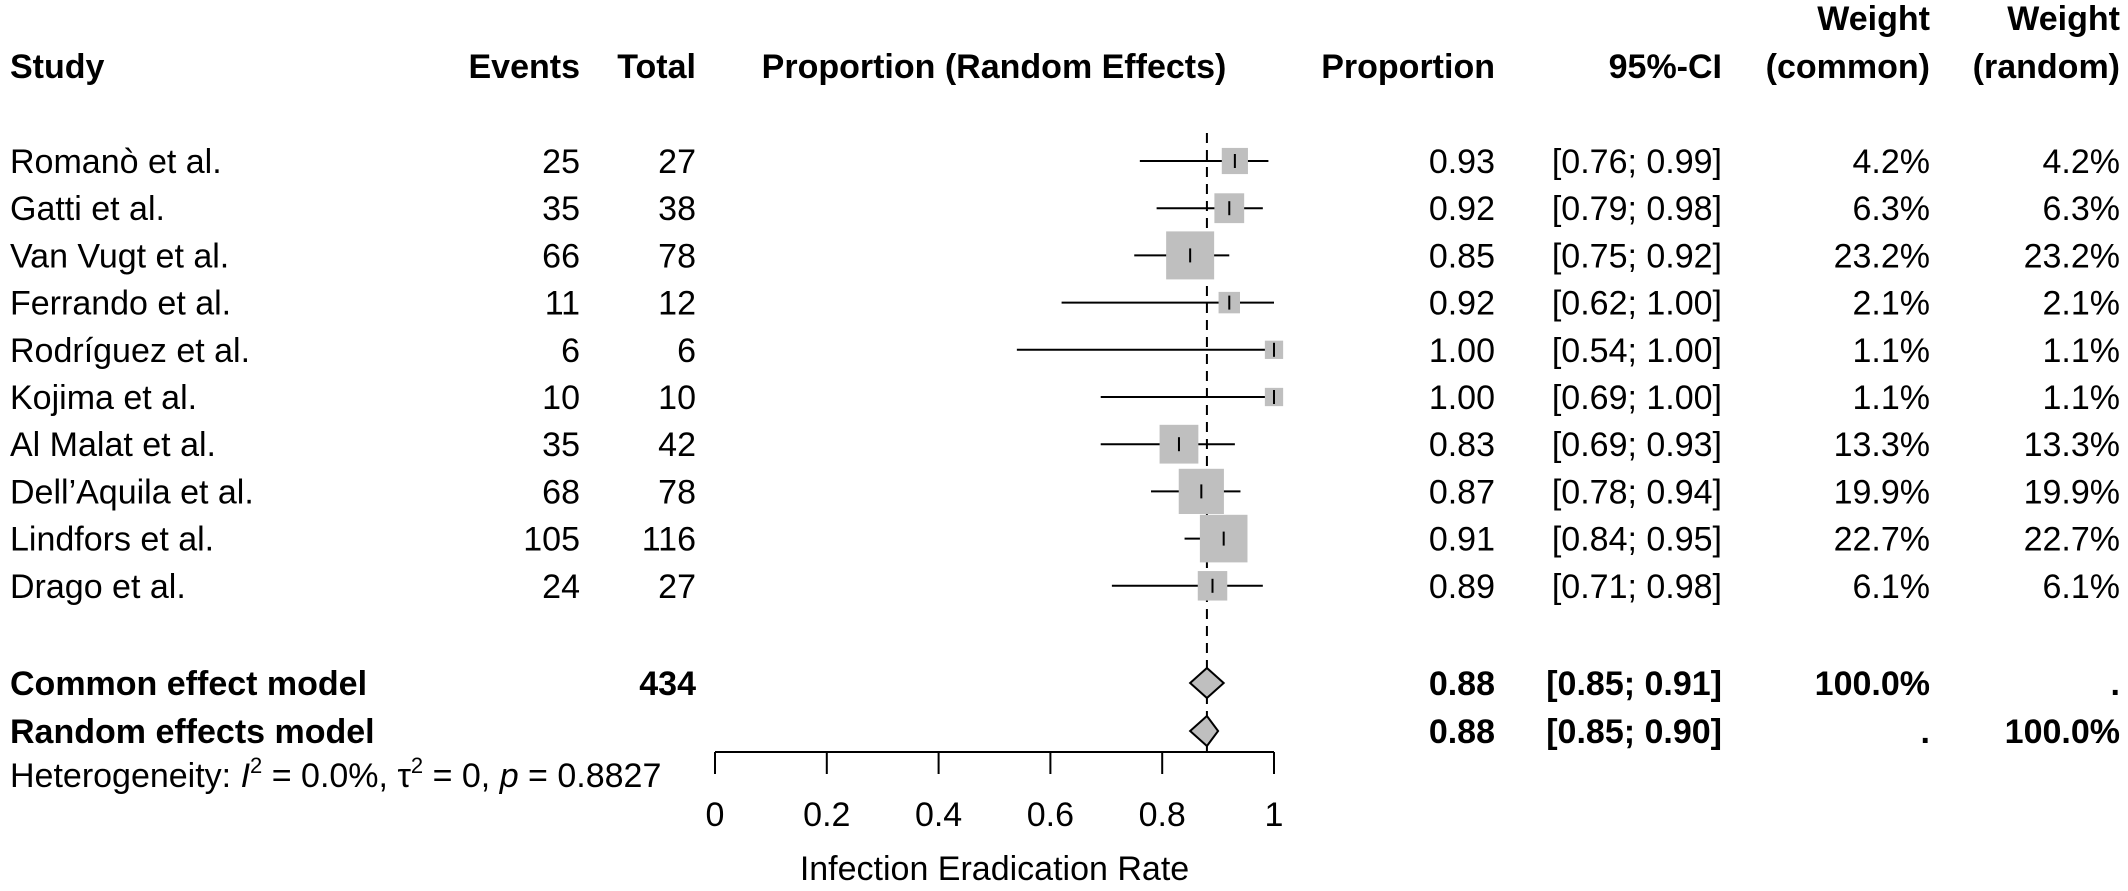 This screenshot has width=2128, height=891. Describe the element at coordinates (98, 587) in the screenshot. I see `study-name: Drago et al.` at that location.